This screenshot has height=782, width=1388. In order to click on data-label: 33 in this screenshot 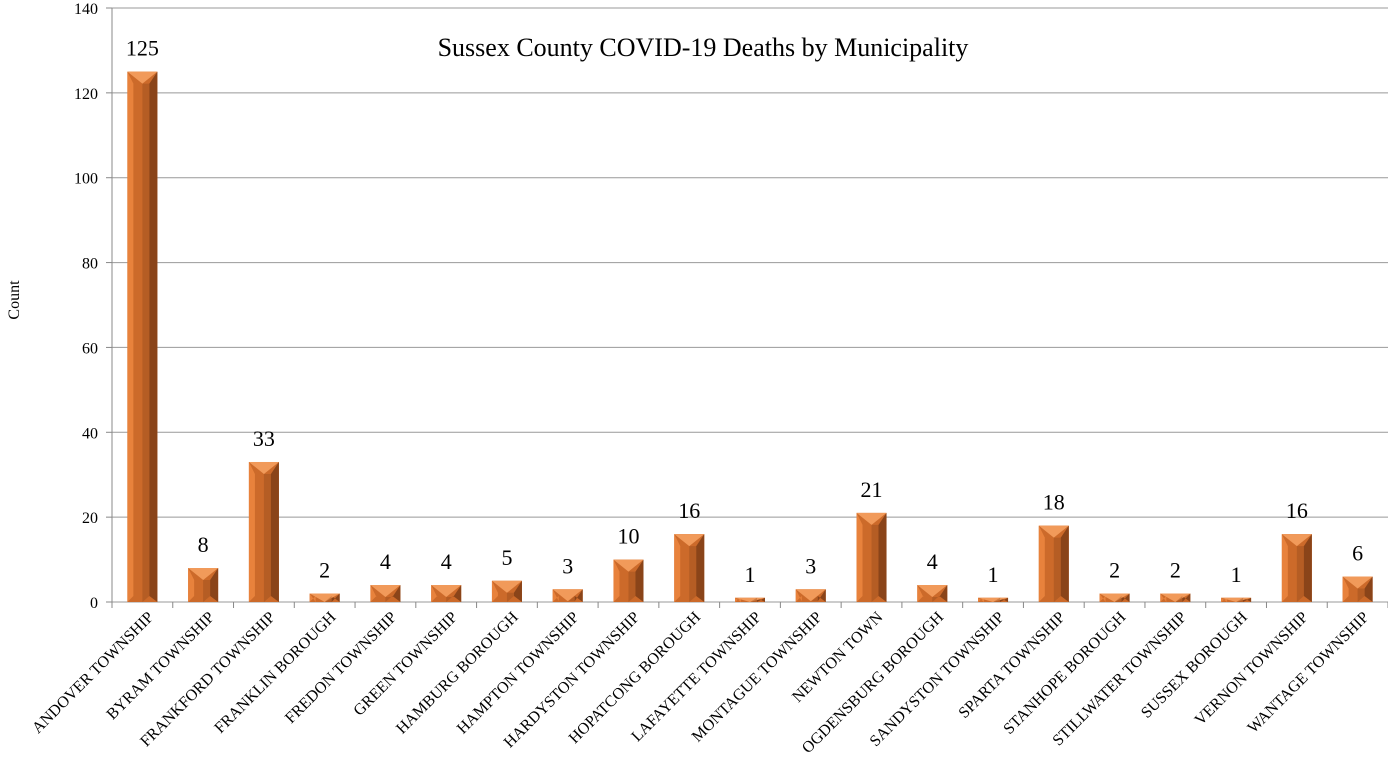, I will do `click(264, 438)`.